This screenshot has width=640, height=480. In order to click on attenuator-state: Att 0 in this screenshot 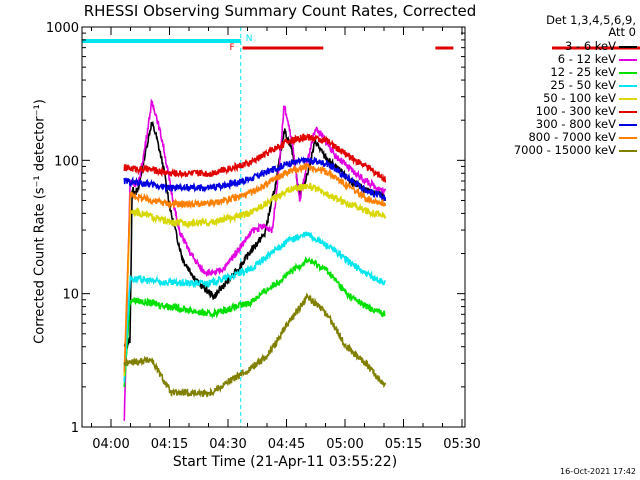, I will do `click(622, 32)`.